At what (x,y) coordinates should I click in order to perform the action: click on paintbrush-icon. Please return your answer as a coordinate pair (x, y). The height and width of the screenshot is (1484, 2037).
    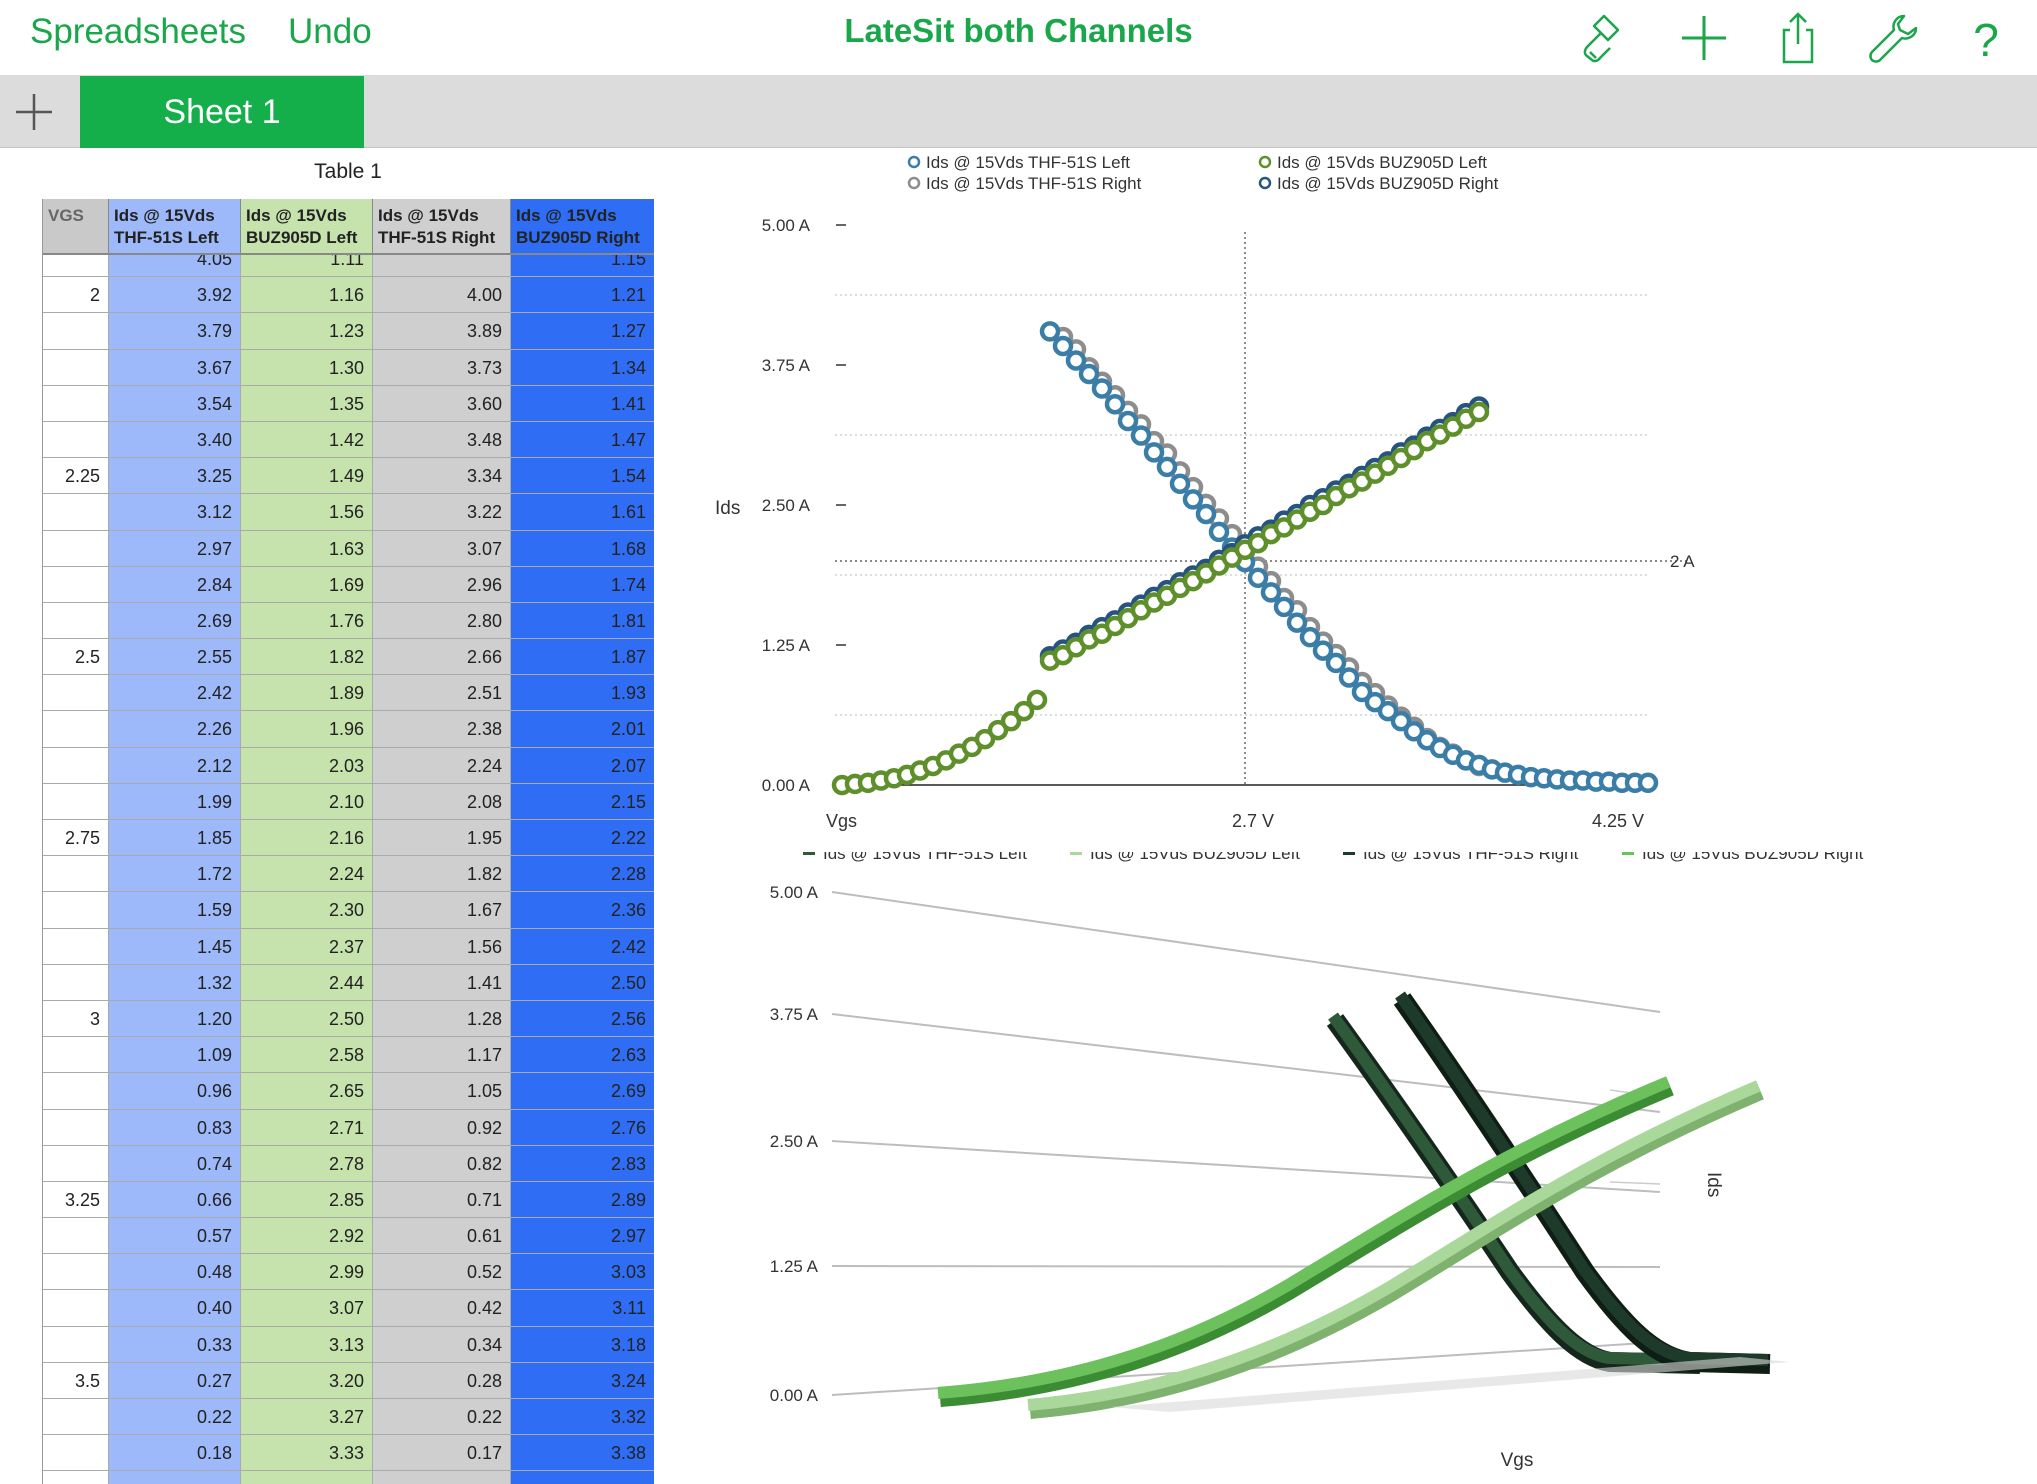
    Looking at the image, I should click on (1604, 38).